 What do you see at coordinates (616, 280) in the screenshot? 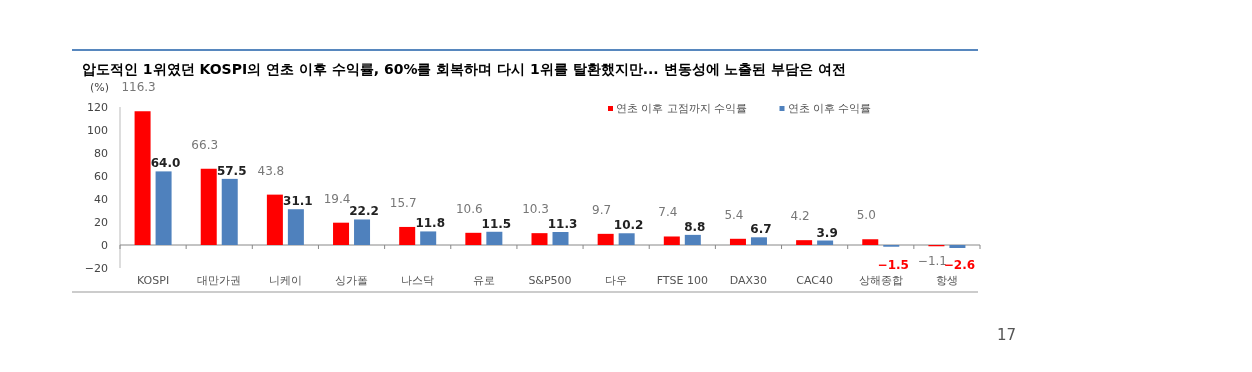
I see `x-tick-label: 다우` at bounding box center [616, 280].